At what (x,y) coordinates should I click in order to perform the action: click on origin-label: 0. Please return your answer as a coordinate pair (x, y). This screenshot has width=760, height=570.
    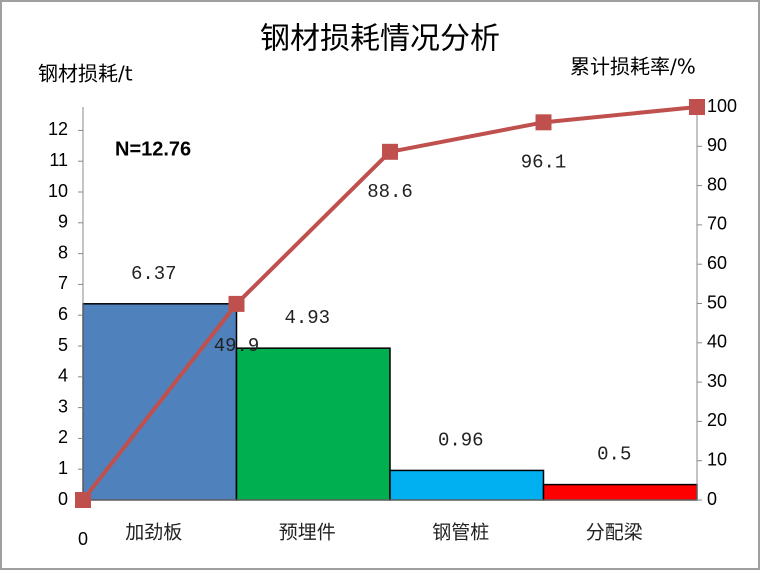
    Looking at the image, I should click on (83, 539).